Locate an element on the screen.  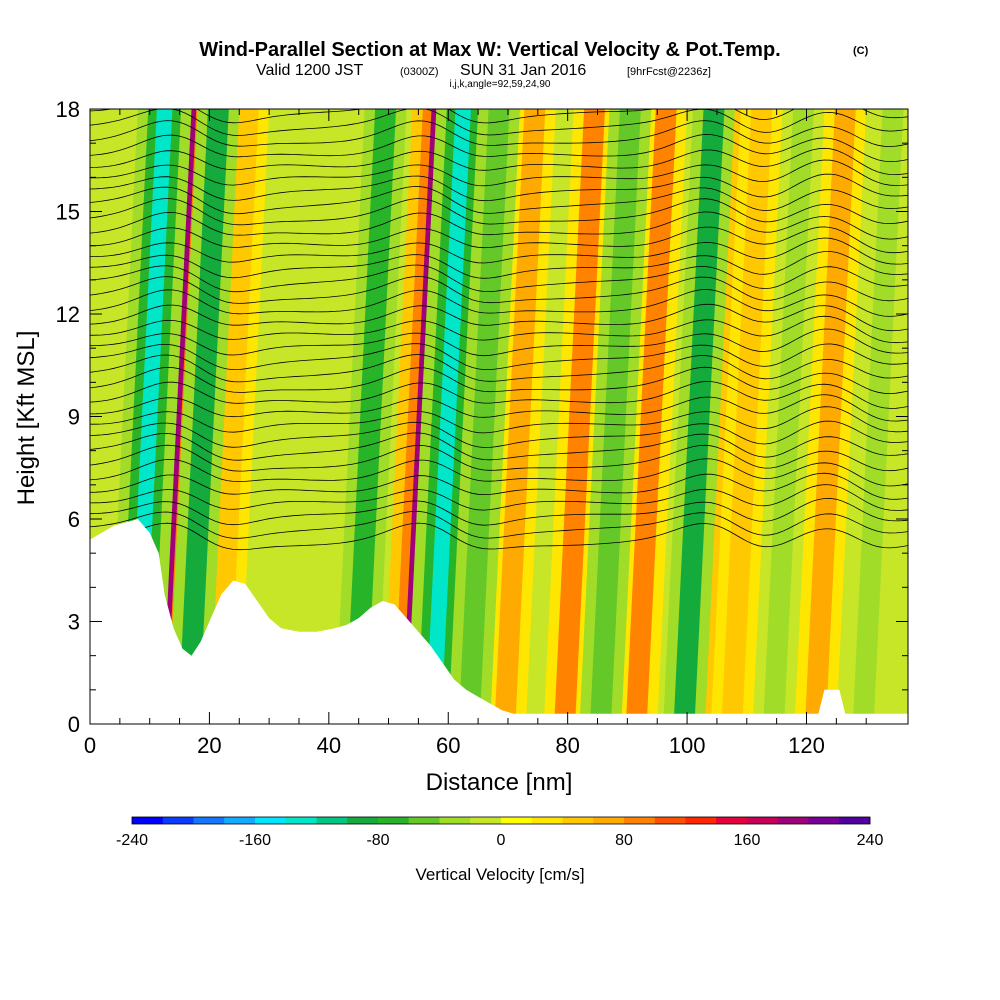
copyright-mark: (C) is located at coordinates (861, 51).